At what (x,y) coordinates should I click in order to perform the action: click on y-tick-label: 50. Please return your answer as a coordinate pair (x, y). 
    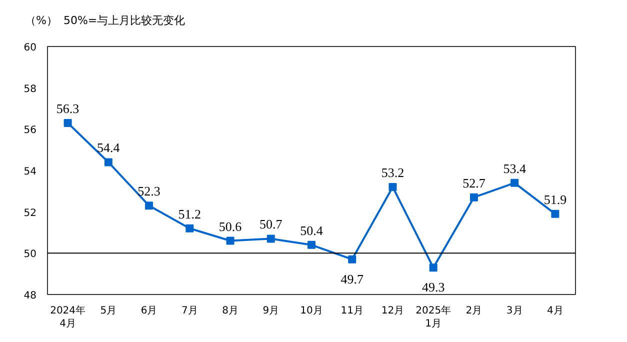
    Looking at the image, I should click on (30, 254).